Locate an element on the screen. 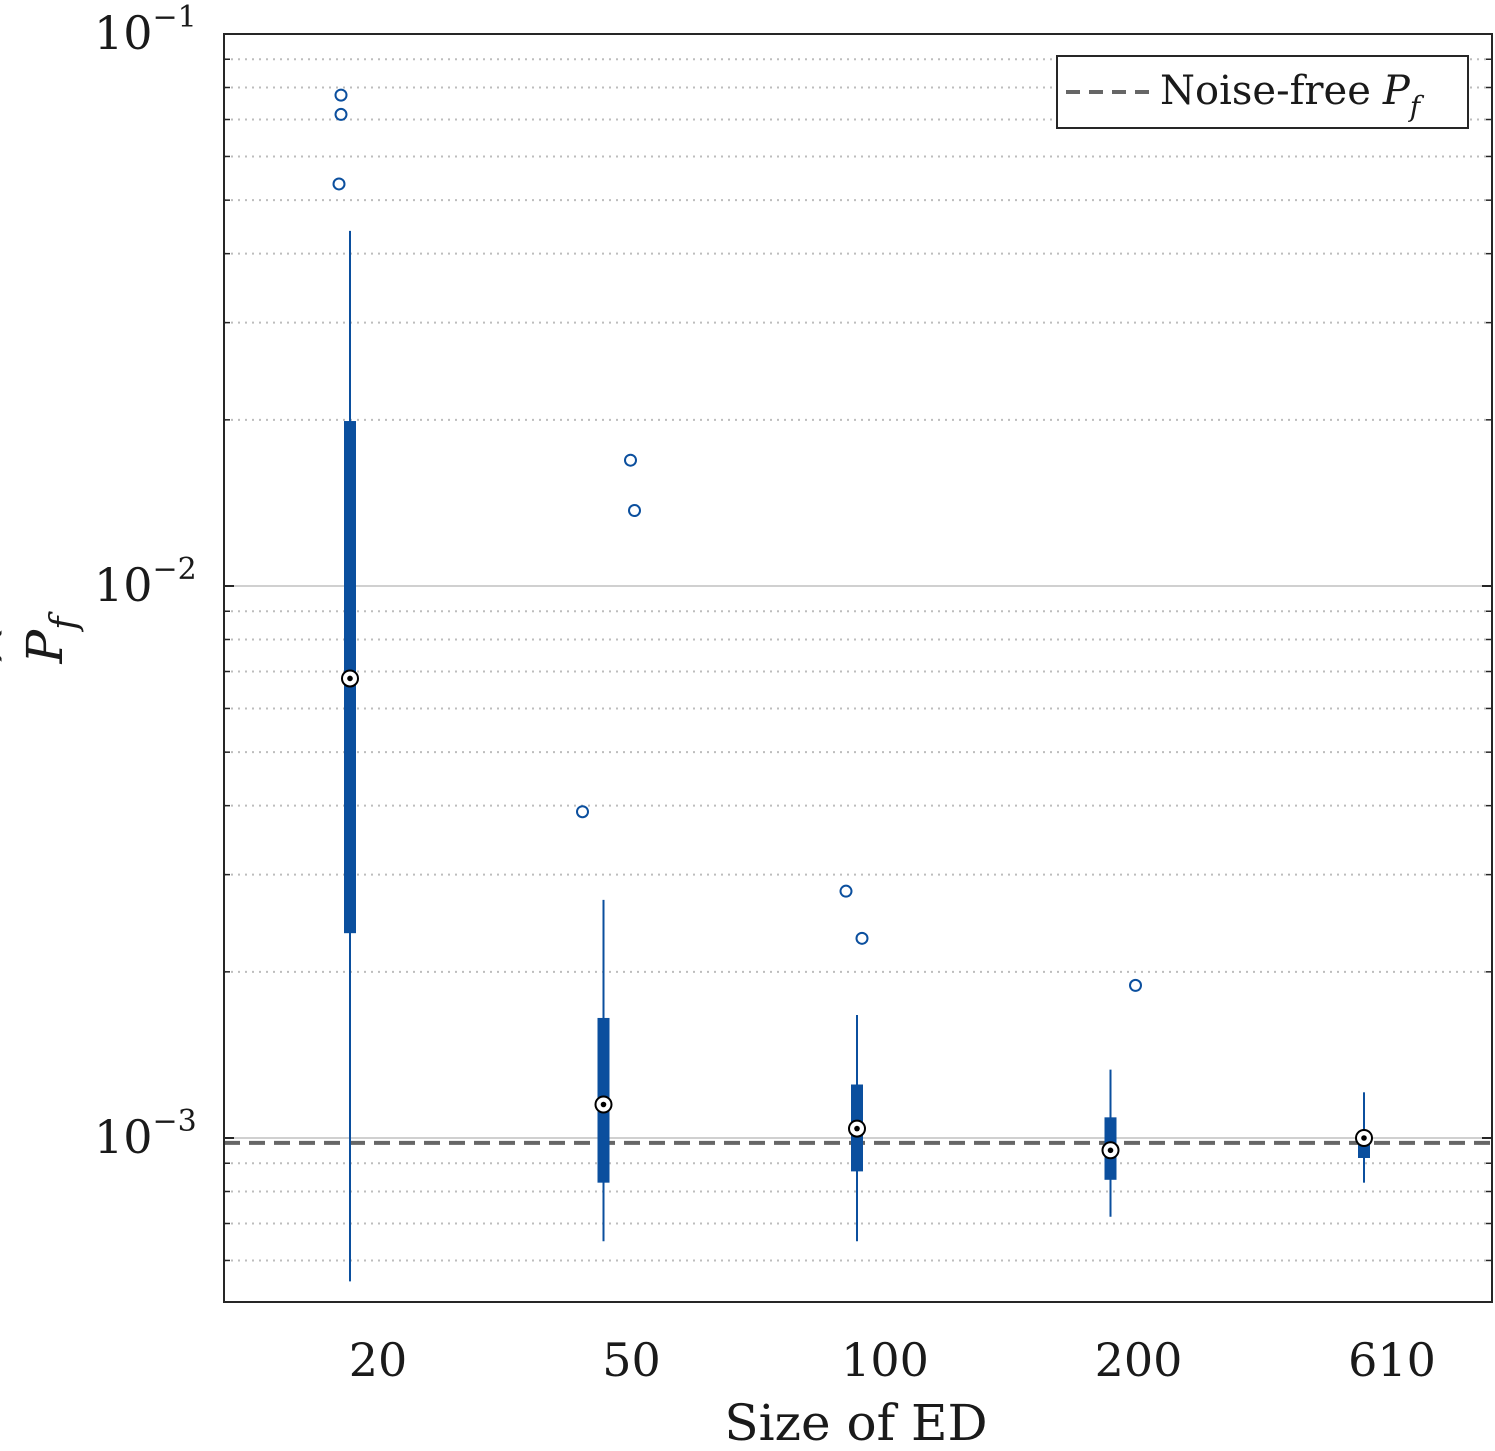 This screenshot has height=1451, width=1495. y-axis-title-hat: ^ is located at coordinates (18, 646).